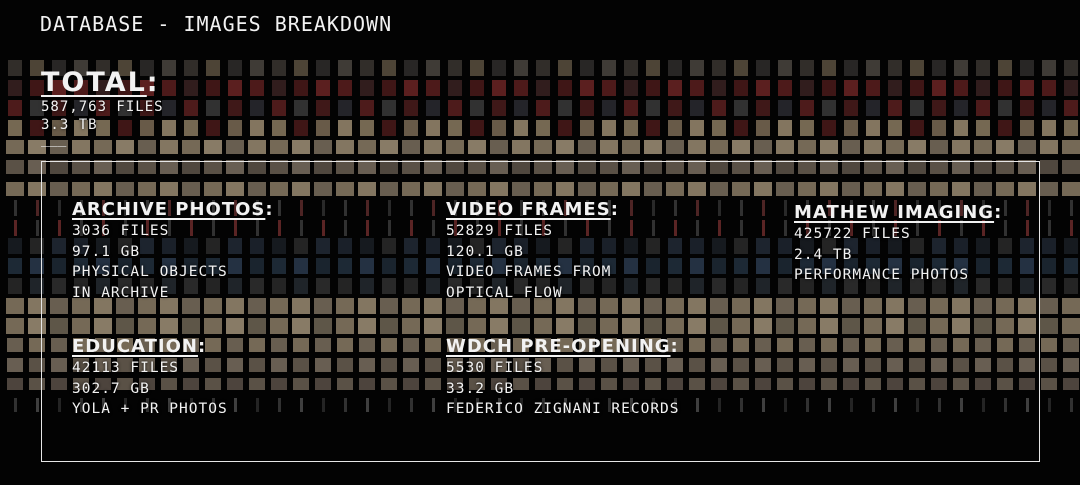 This screenshot has height=485, width=1080. I want to click on total-files: 587,763 FILES, so click(102, 107).